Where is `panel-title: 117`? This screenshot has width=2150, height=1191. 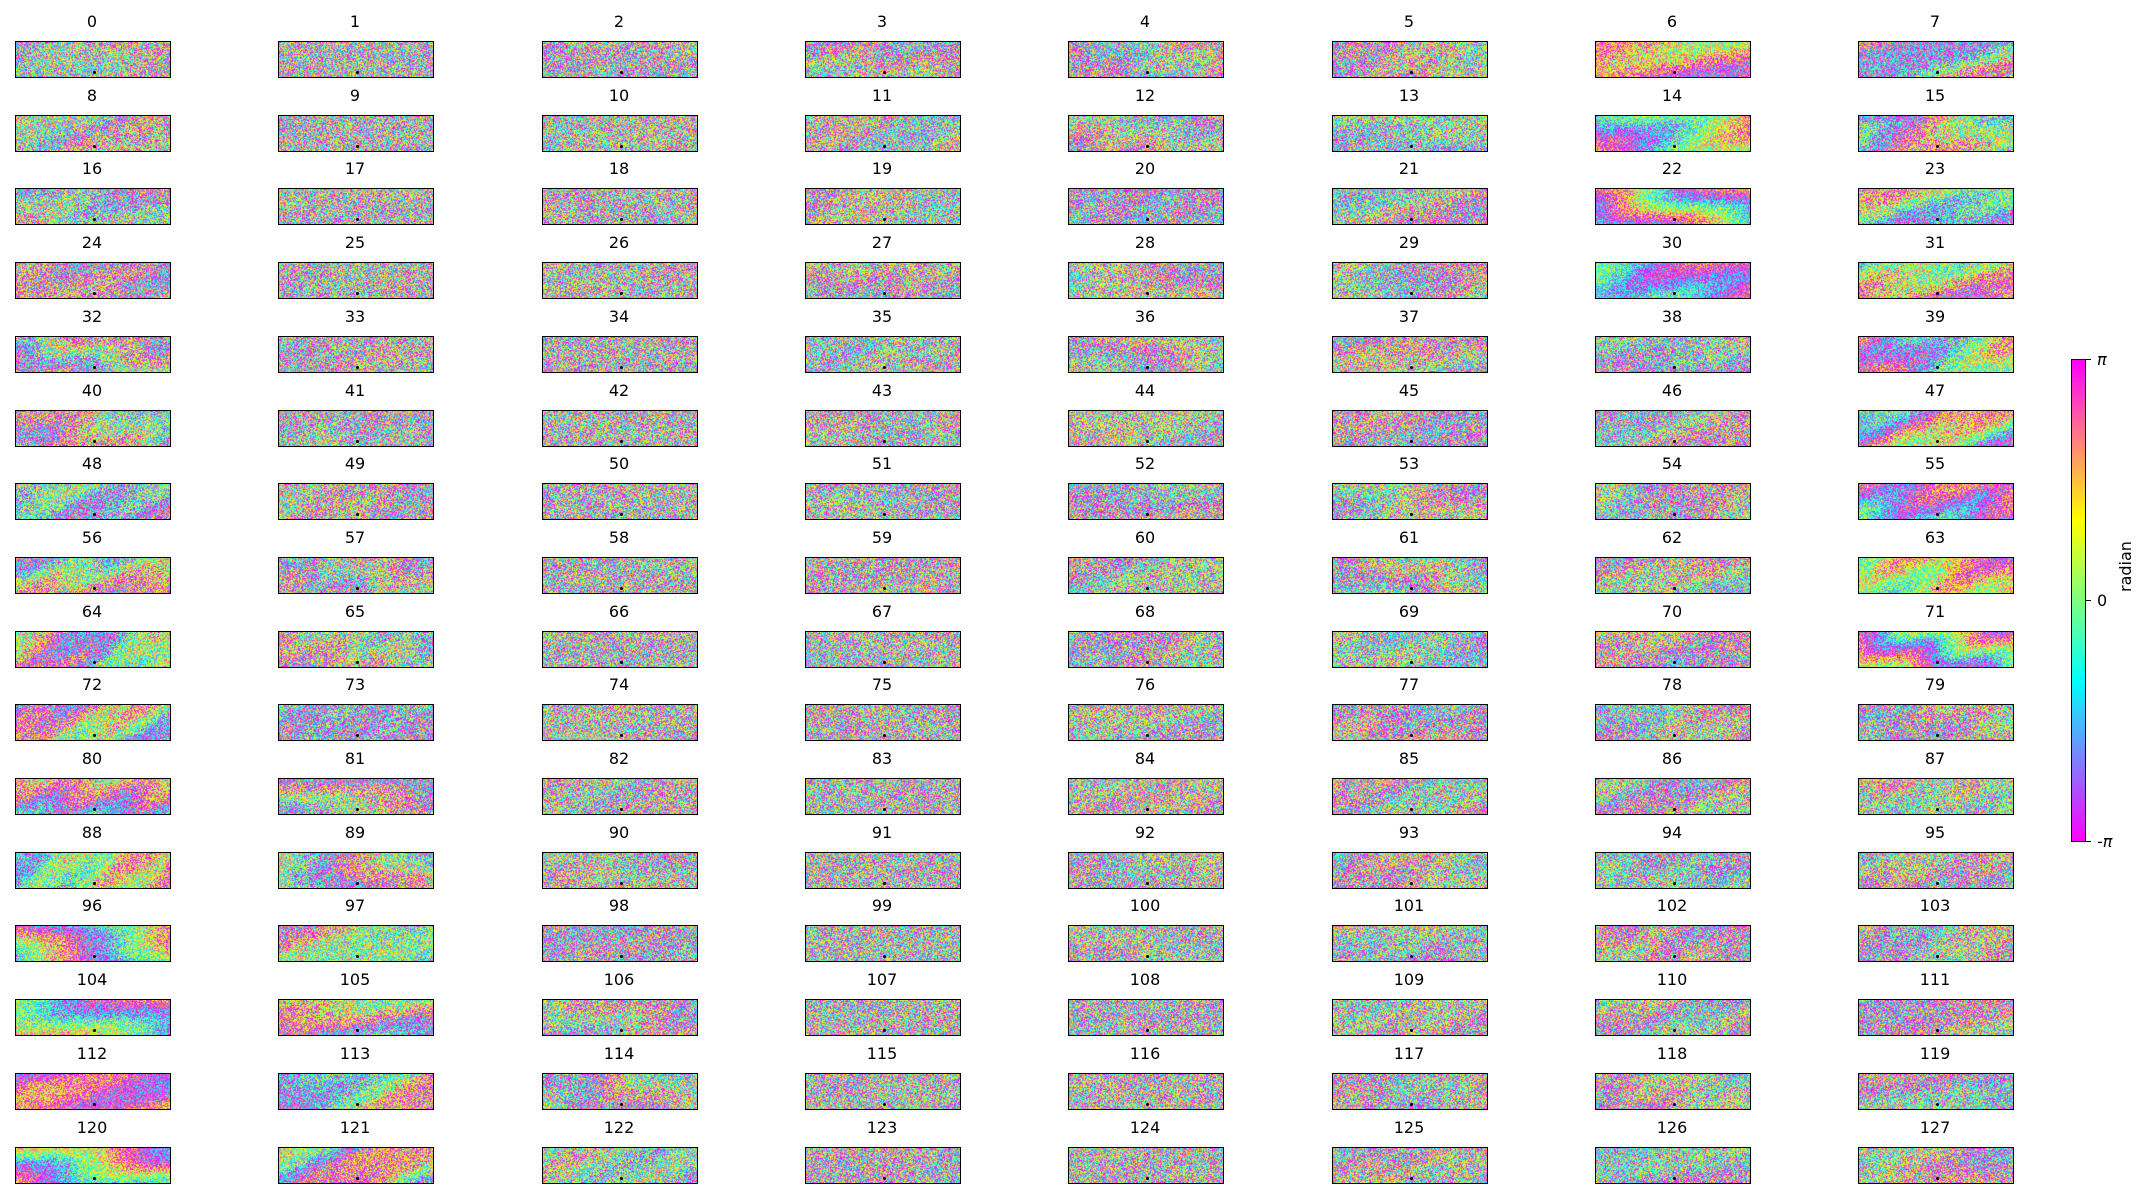 panel-title: 117 is located at coordinates (1409, 1053).